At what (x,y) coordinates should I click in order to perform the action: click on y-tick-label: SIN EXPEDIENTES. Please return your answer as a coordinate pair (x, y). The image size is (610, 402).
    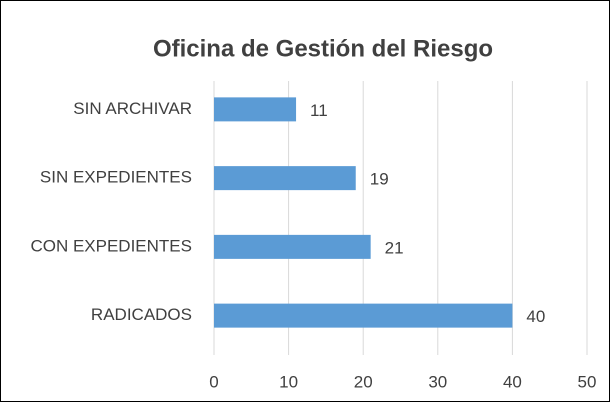
    Looking at the image, I should click on (116, 177).